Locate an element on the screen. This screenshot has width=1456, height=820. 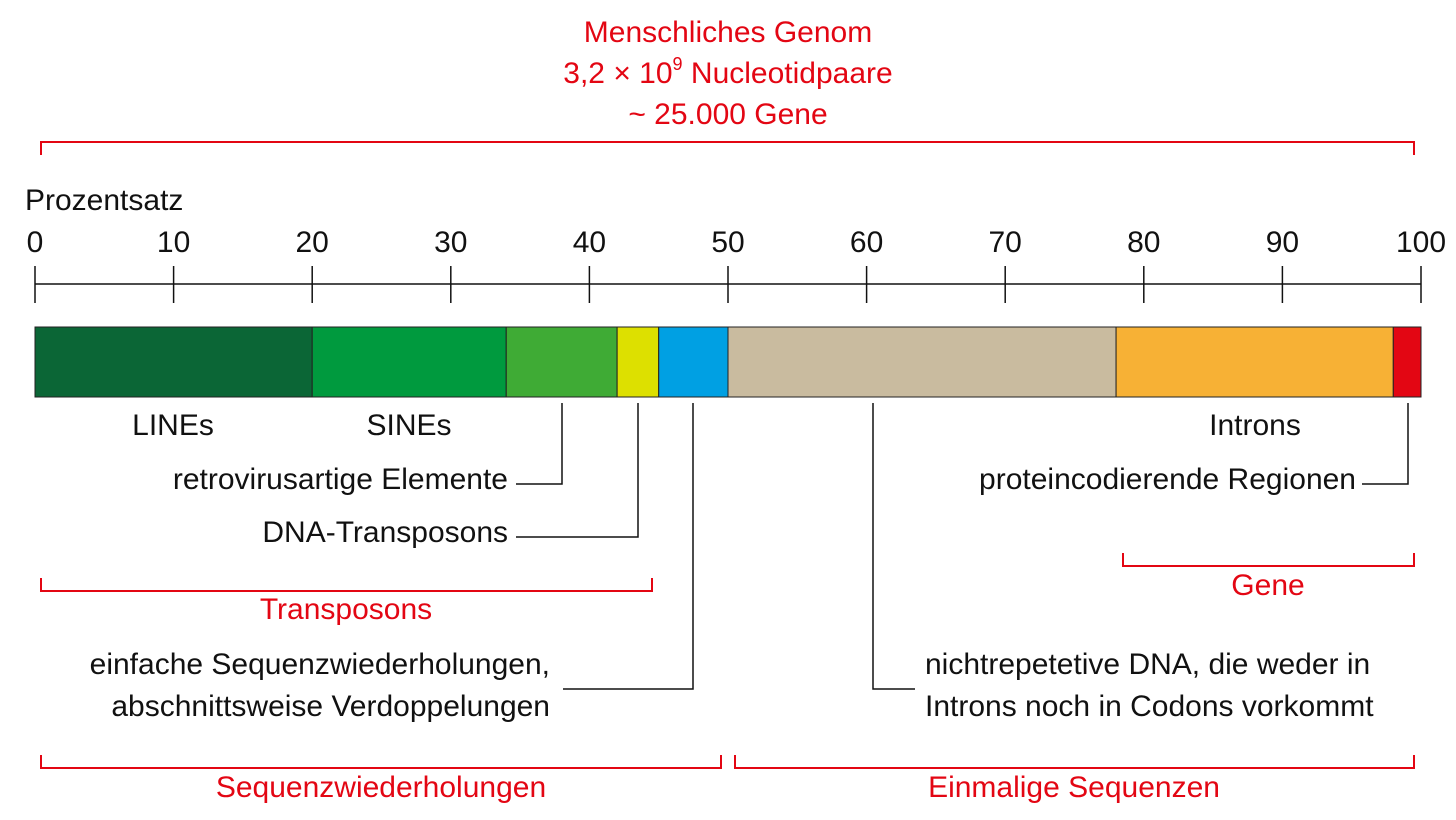
subtitle-base: 3,2 × 10 is located at coordinates (617, 73).